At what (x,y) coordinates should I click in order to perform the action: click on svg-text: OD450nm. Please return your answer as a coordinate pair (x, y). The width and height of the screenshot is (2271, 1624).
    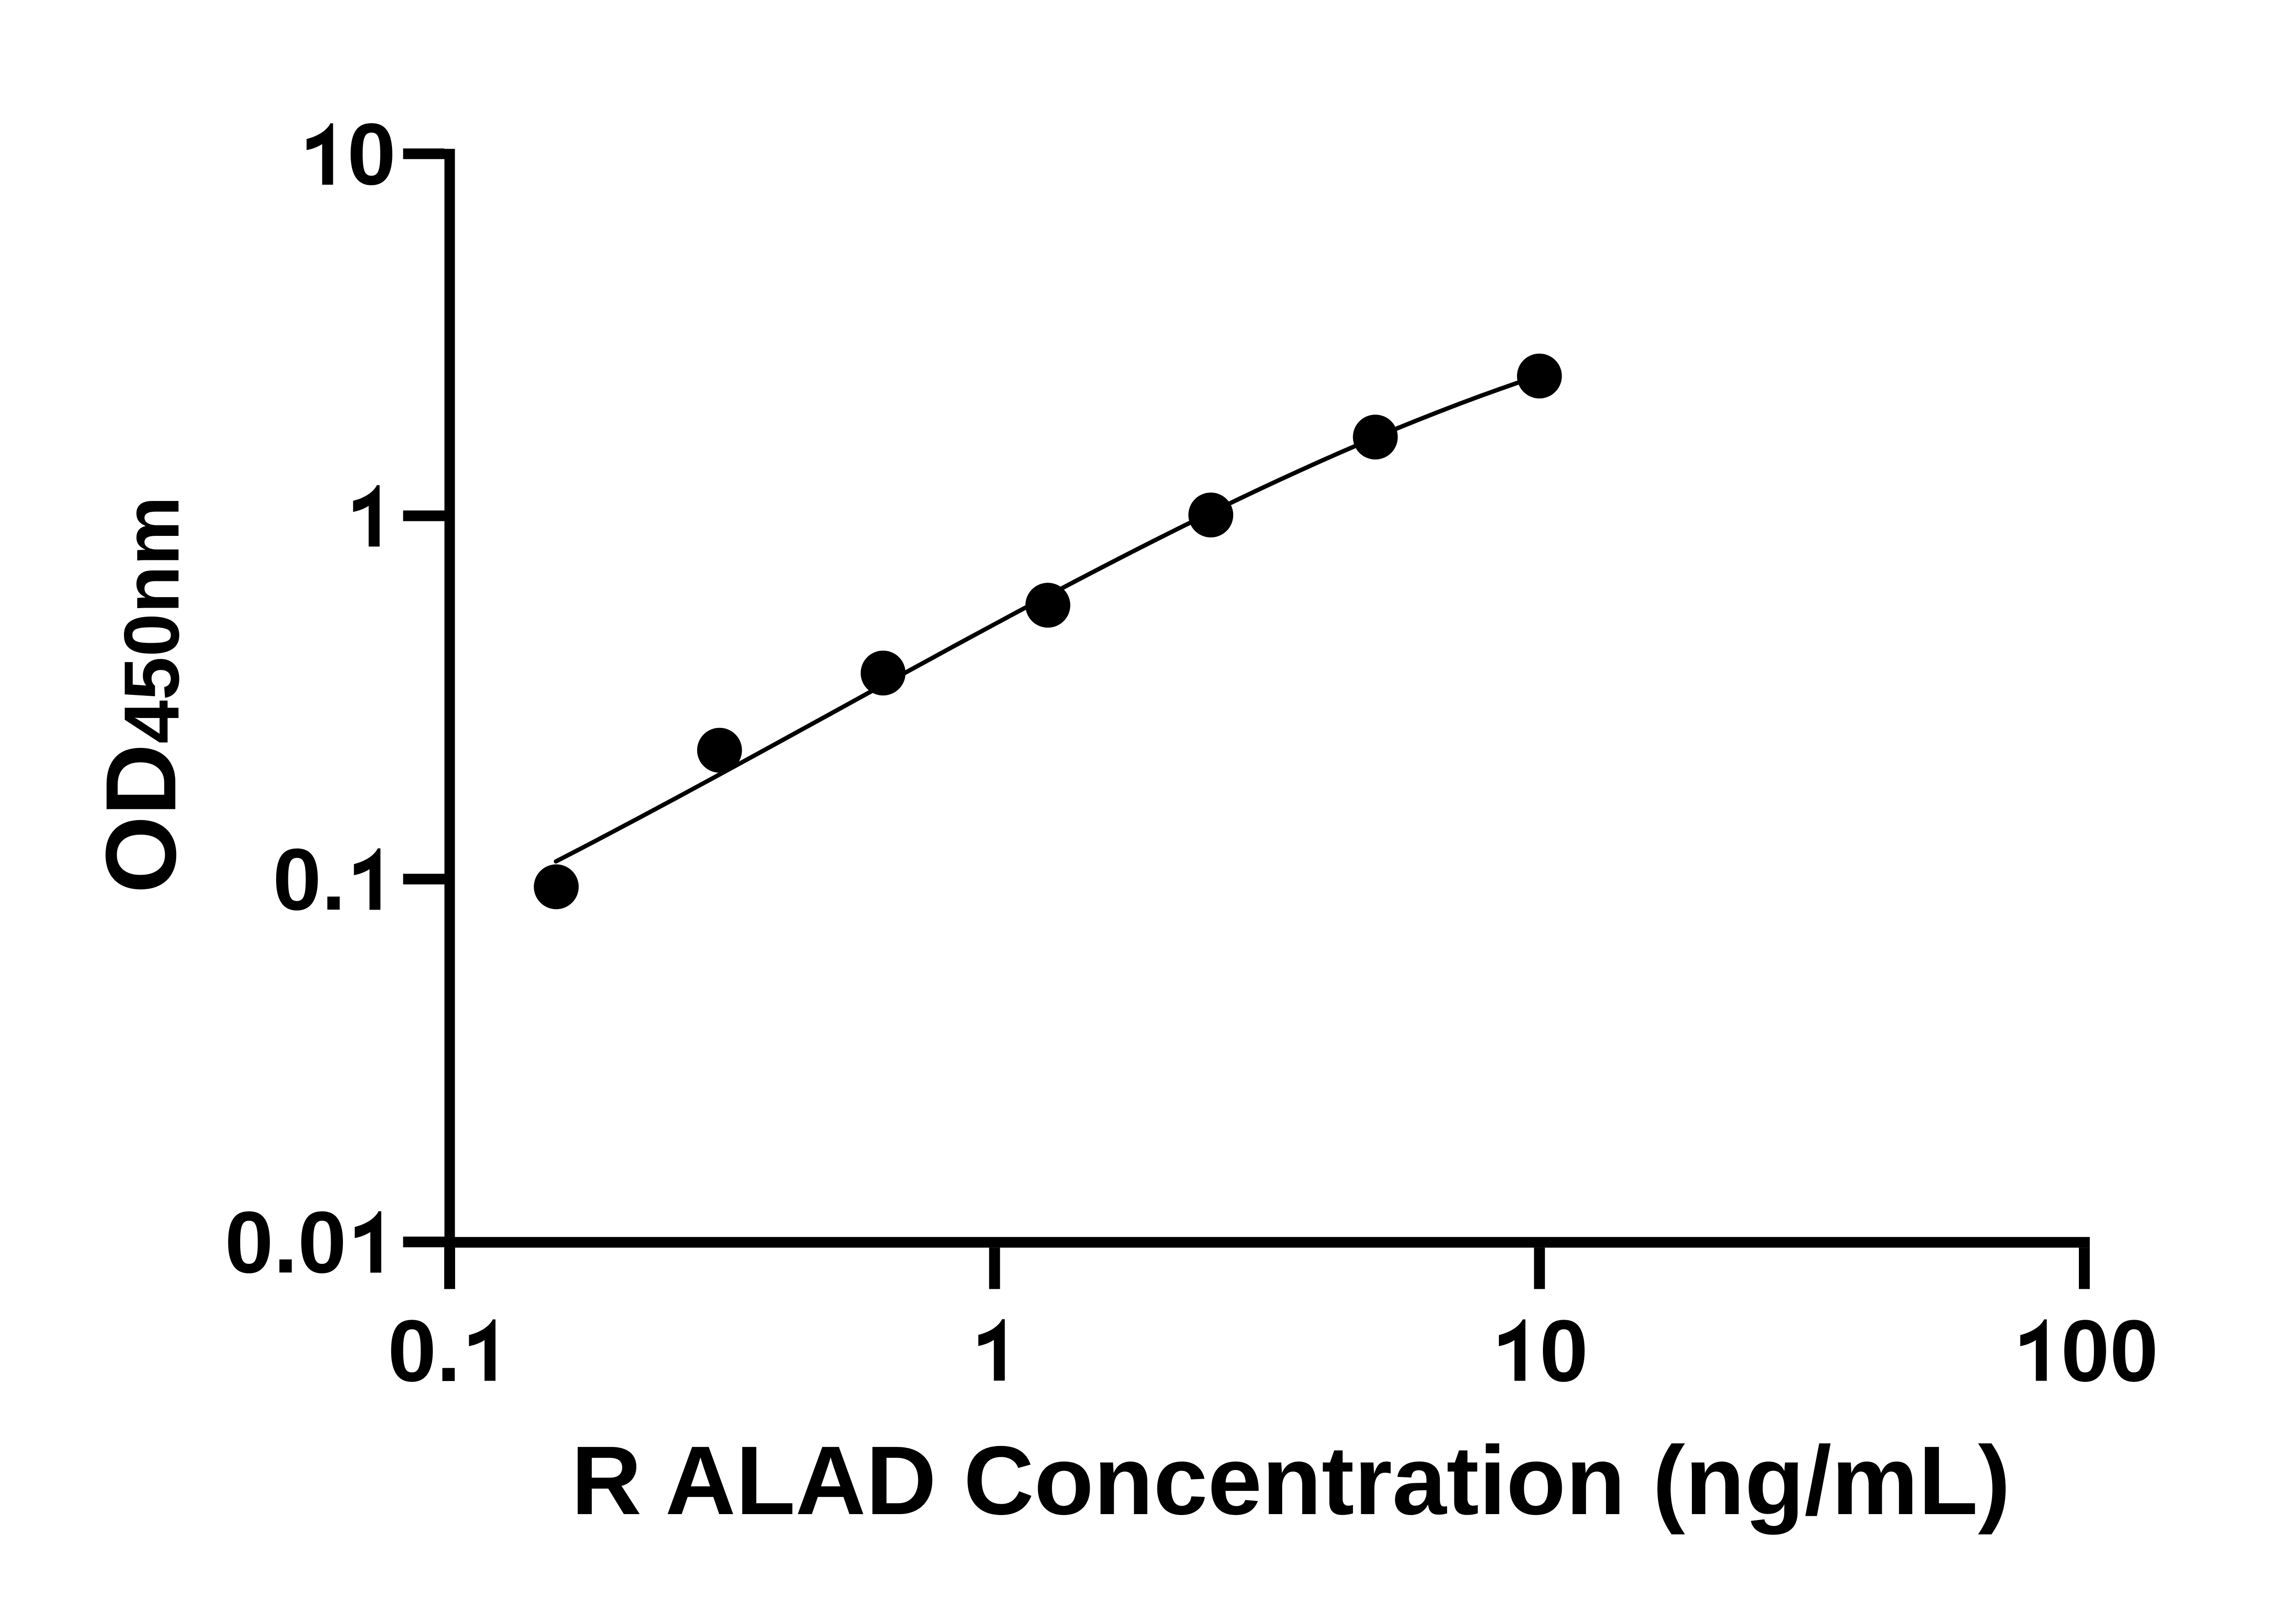
    Looking at the image, I should click on (141, 695).